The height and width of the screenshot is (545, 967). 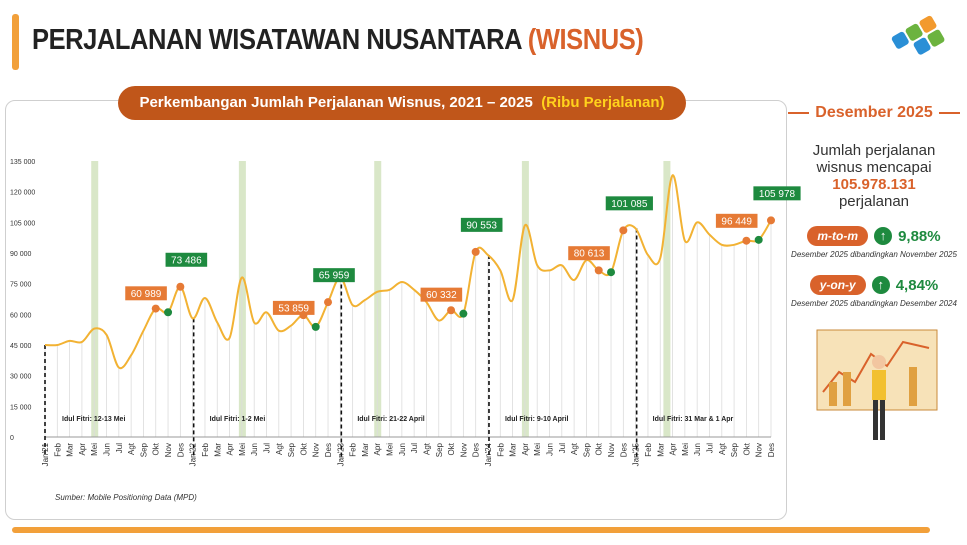 I want to click on y-tick-label: 75 000, so click(x=21, y=285).